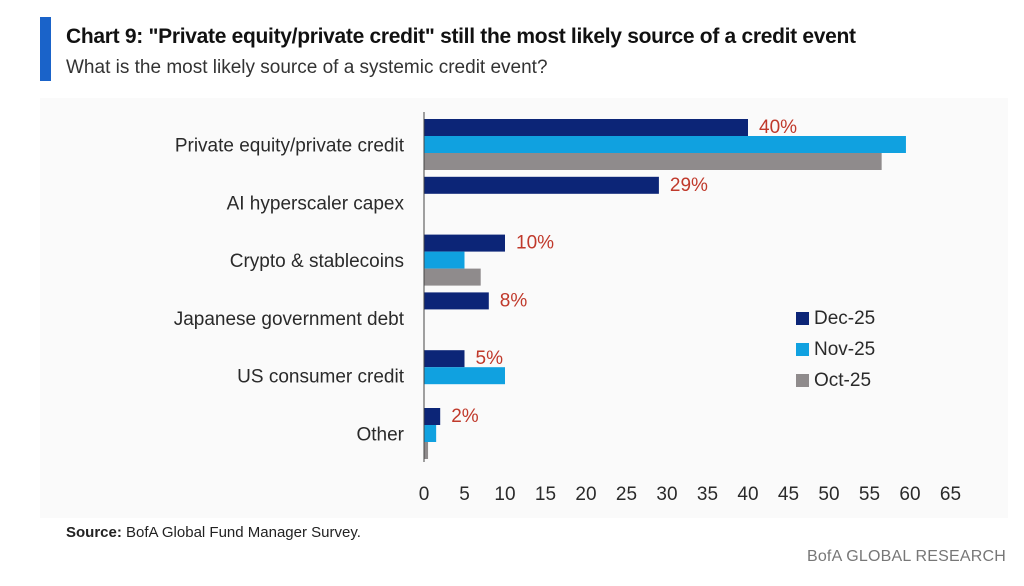 The height and width of the screenshot is (586, 1024). Describe the element at coordinates (514, 300) in the screenshot. I see `data-label-japanese-government-debt: 8%` at that location.